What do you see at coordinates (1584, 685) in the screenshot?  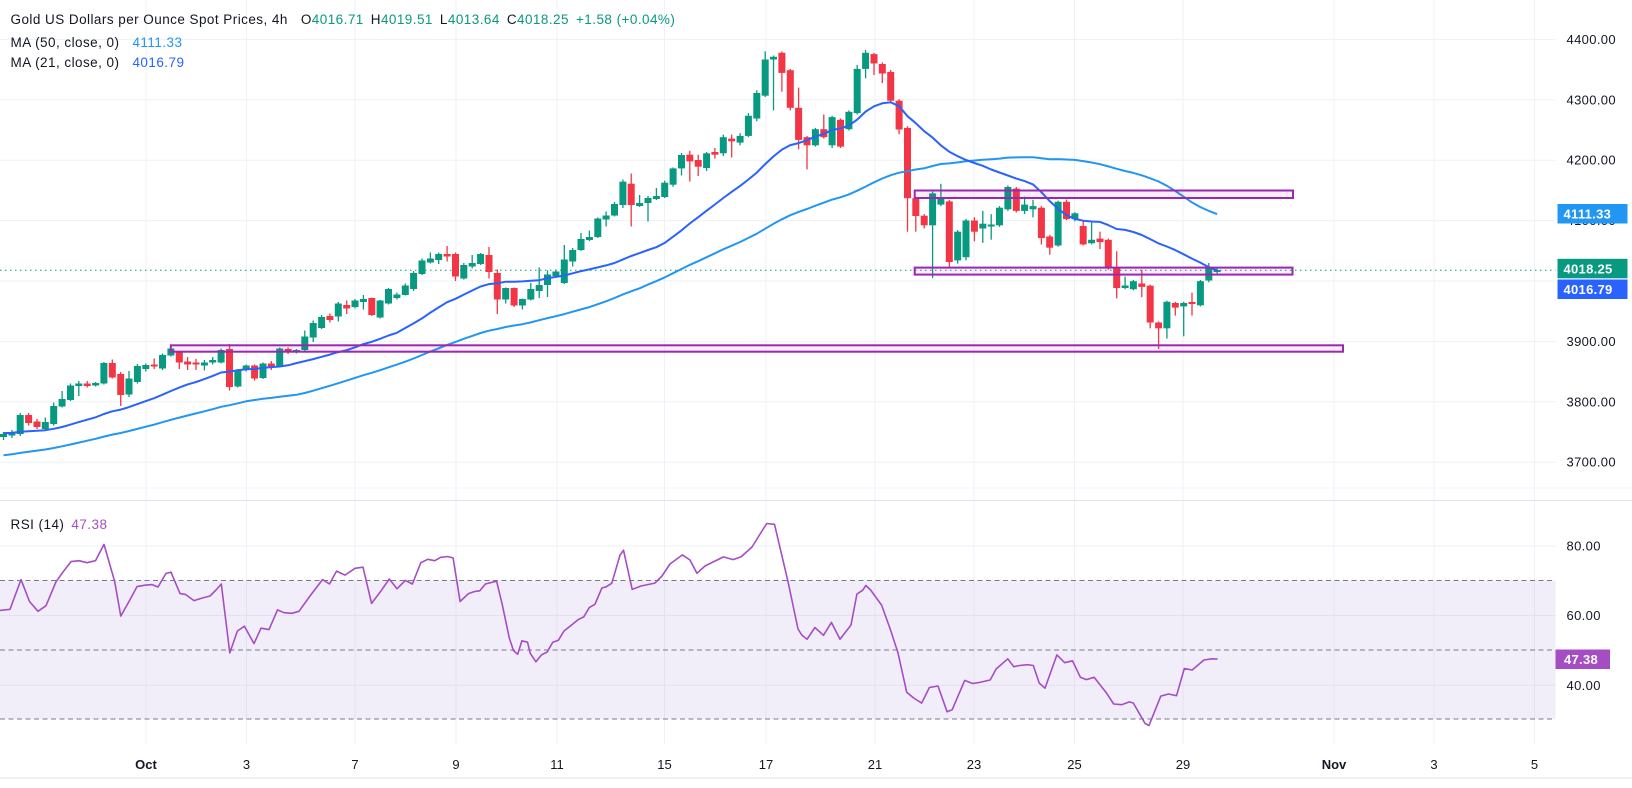 I see `svg-text: 40.00` at bounding box center [1584, 685].